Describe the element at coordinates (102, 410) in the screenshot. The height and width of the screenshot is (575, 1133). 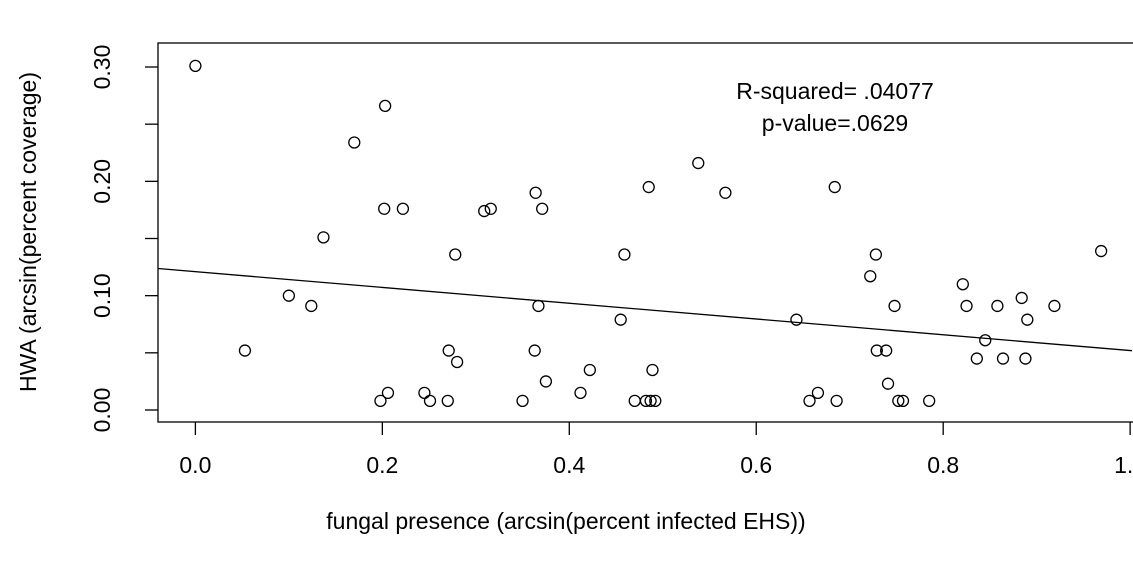
I see `y-tick-label: 0.00` at that location.